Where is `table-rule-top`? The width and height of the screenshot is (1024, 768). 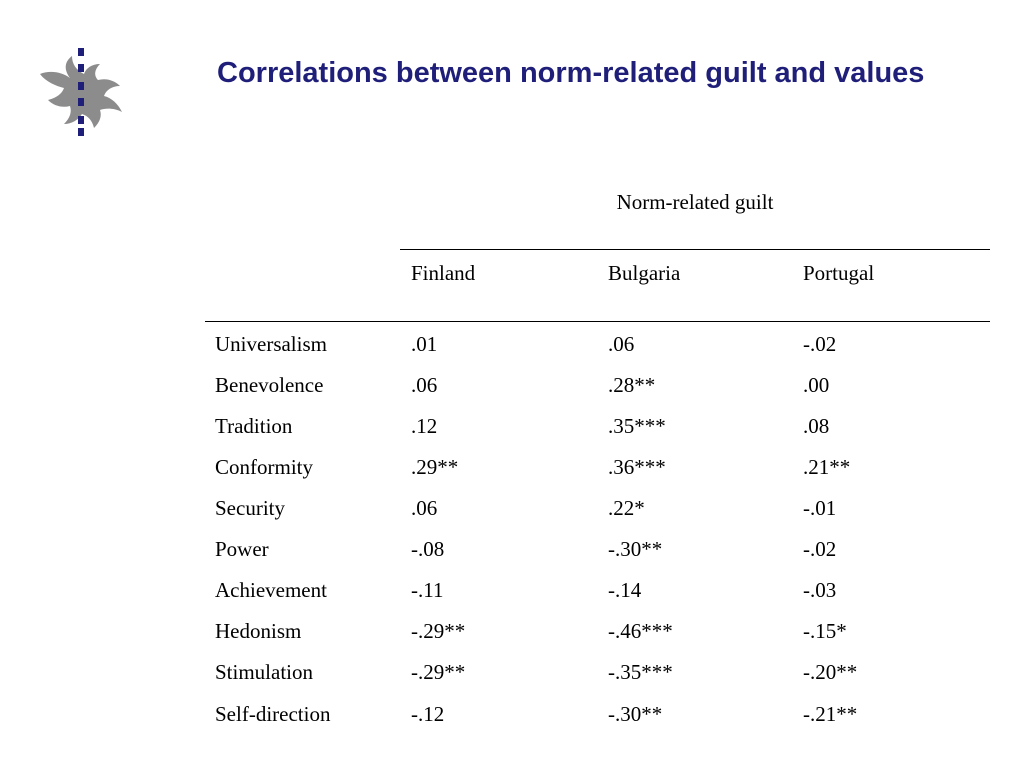 table-rule-top is located at coordinates (695, 249).